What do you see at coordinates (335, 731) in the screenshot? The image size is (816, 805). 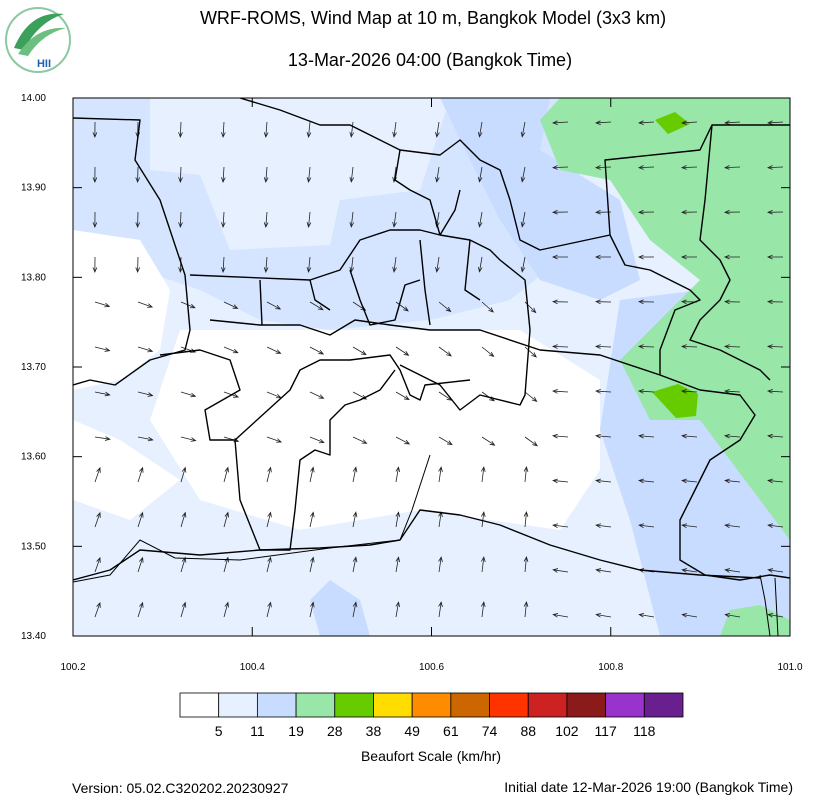 I see `colorbar-label: 28` at bounding box center [335, 731].